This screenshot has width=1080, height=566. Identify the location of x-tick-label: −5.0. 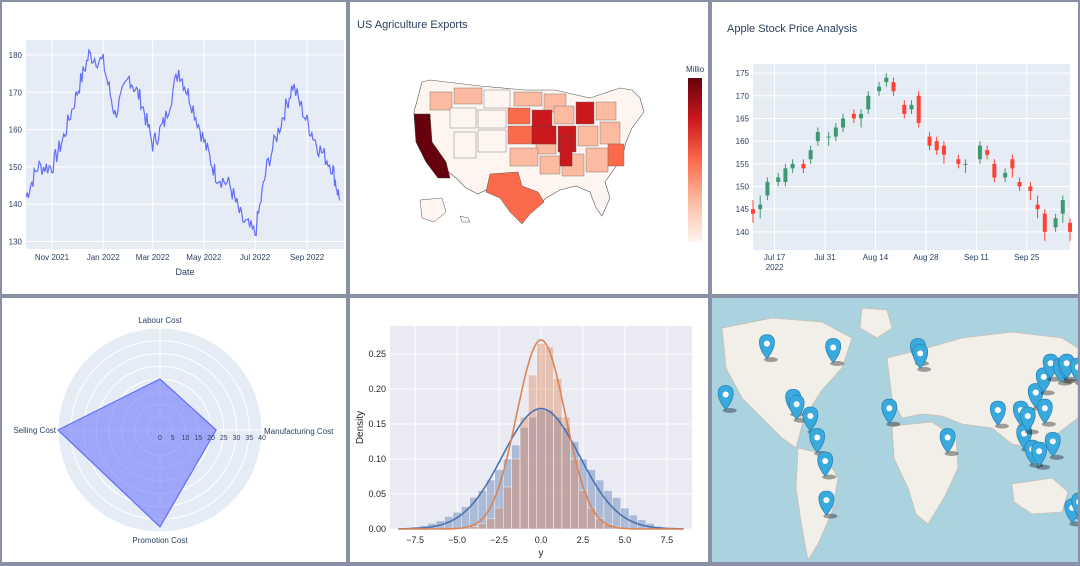
(457, 540).